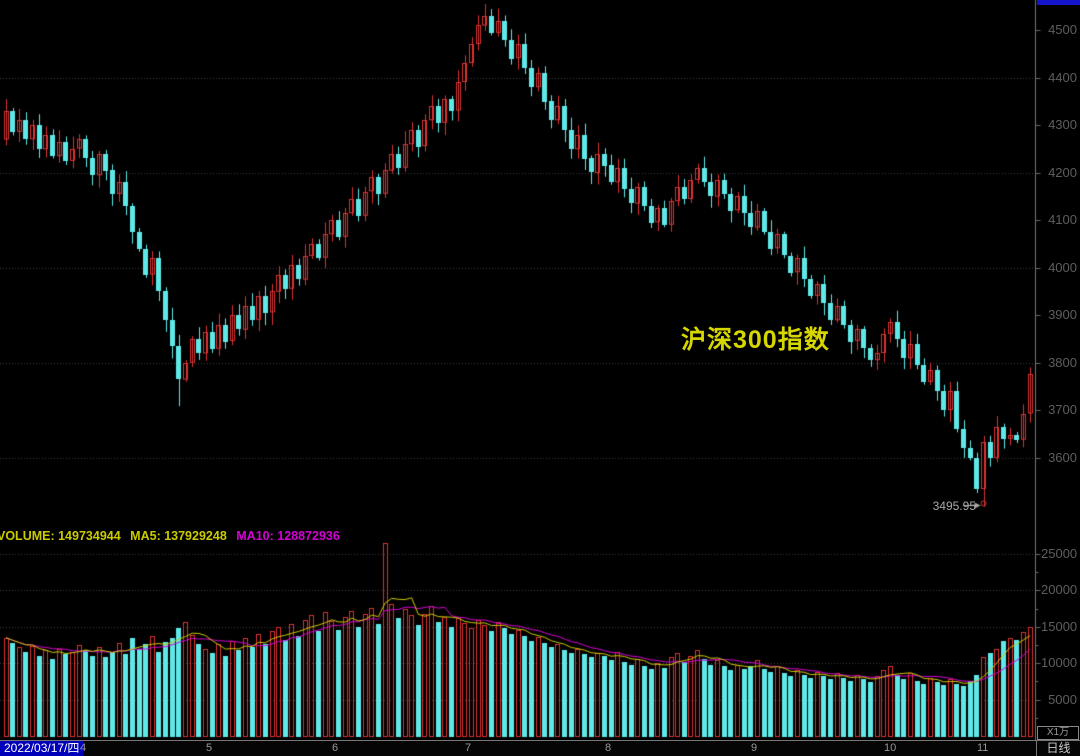 This screenshot has height=756, width=1080. I want to click on month-tick-label: 8, so click(608, 748).